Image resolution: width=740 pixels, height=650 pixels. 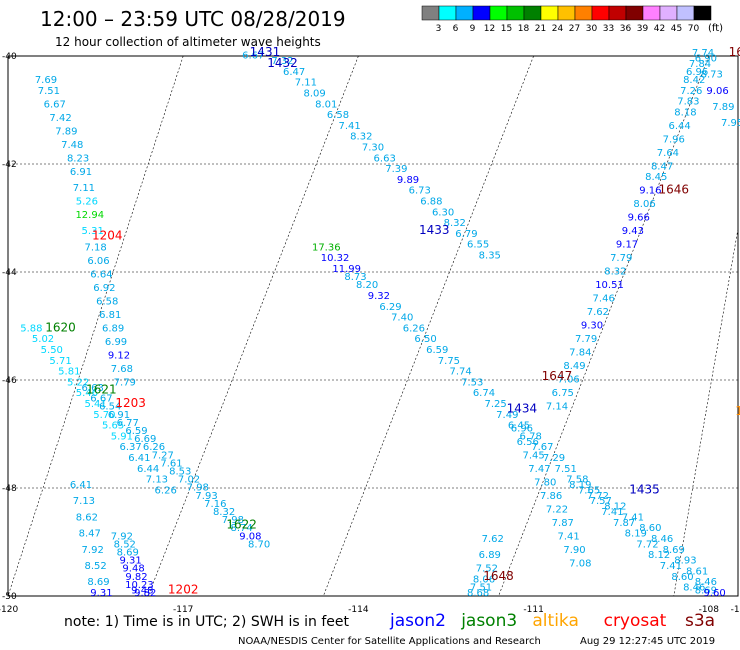 What do you see at coordinates (635, 621) in the screenshot?
I see `legend-entry: cryosat` at bounding box center [635, 621].